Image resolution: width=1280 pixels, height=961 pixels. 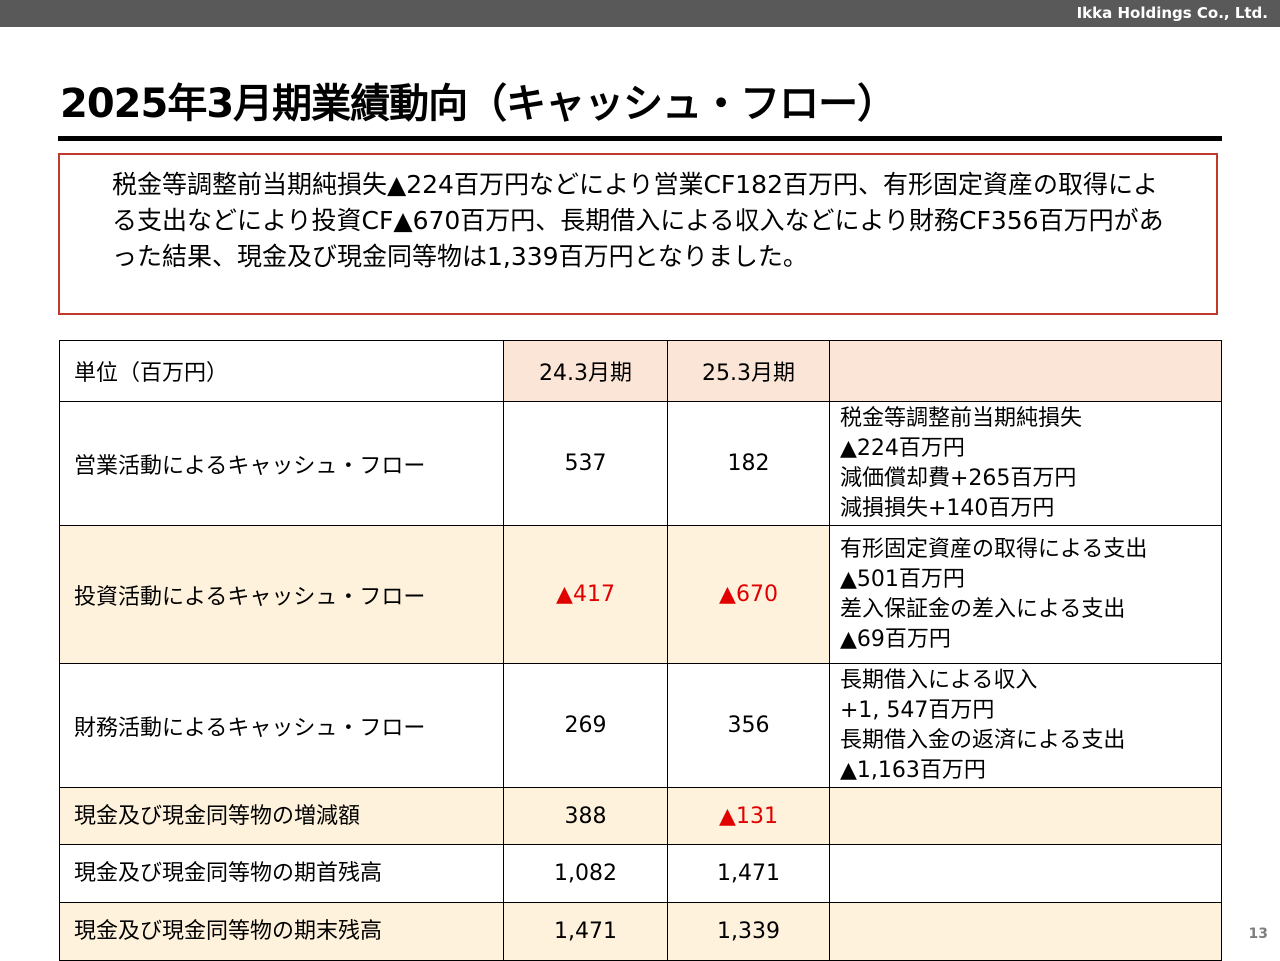 I want to click on table-row-net-change: 現金及び現金同等物の増減額 388 ▲131, so click(x=640, y=816).